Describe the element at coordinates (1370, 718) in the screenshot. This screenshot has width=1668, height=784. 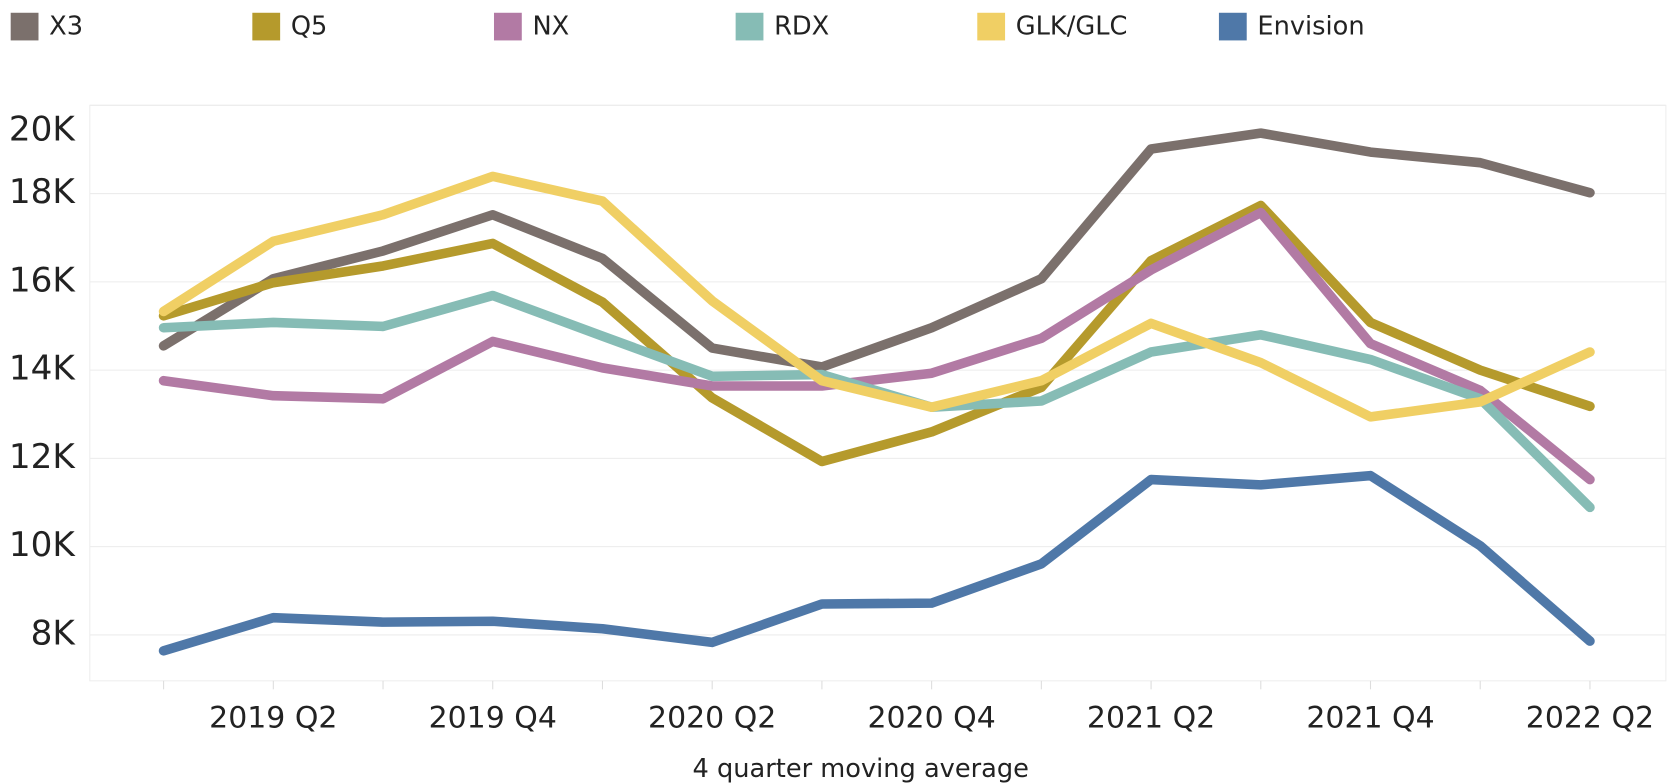
I see `x-tick-label: 2021 Q4` at that location.